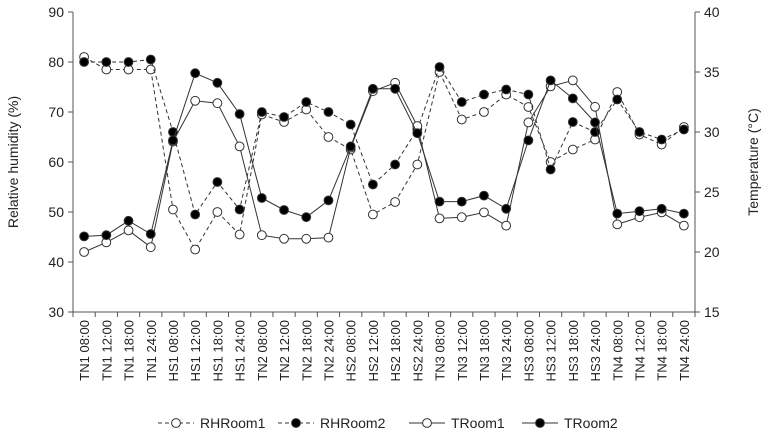 The width and height of the screenshot is (773, 437). Describe the element at coordinates (573, 350) in the screenshot. I see `x-tick-label: HS3 18:00` at that location.